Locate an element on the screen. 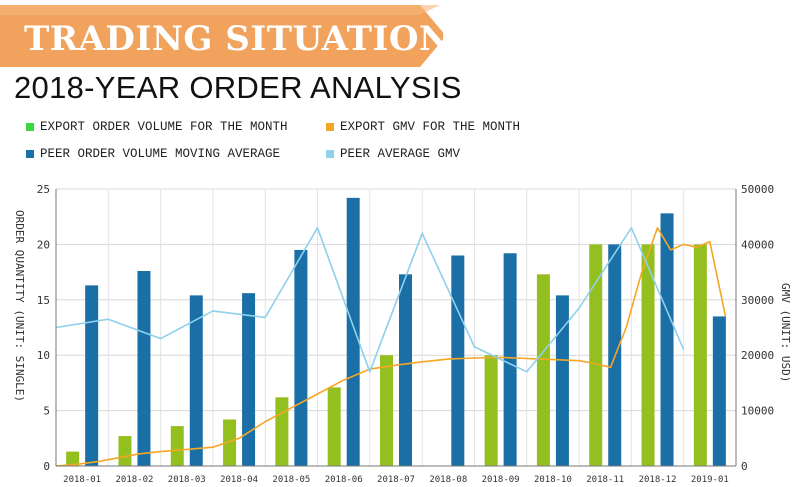 This screenshot has width=800, height=487. legend-item-peer-average-gmv: PEER AVERAGE GMV is located at coordinates (393, 154).